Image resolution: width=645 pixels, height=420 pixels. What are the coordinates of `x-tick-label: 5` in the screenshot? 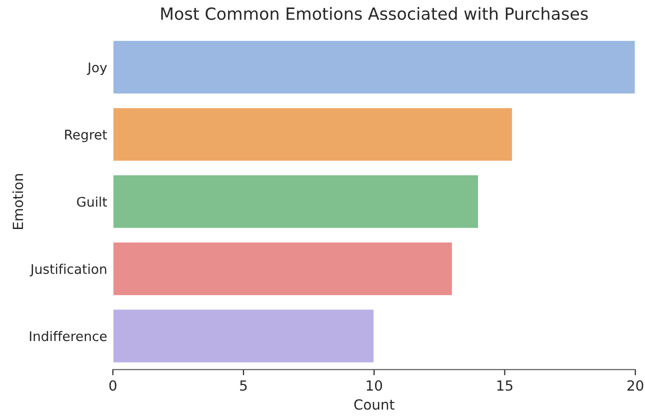 It's located at (243, 385).